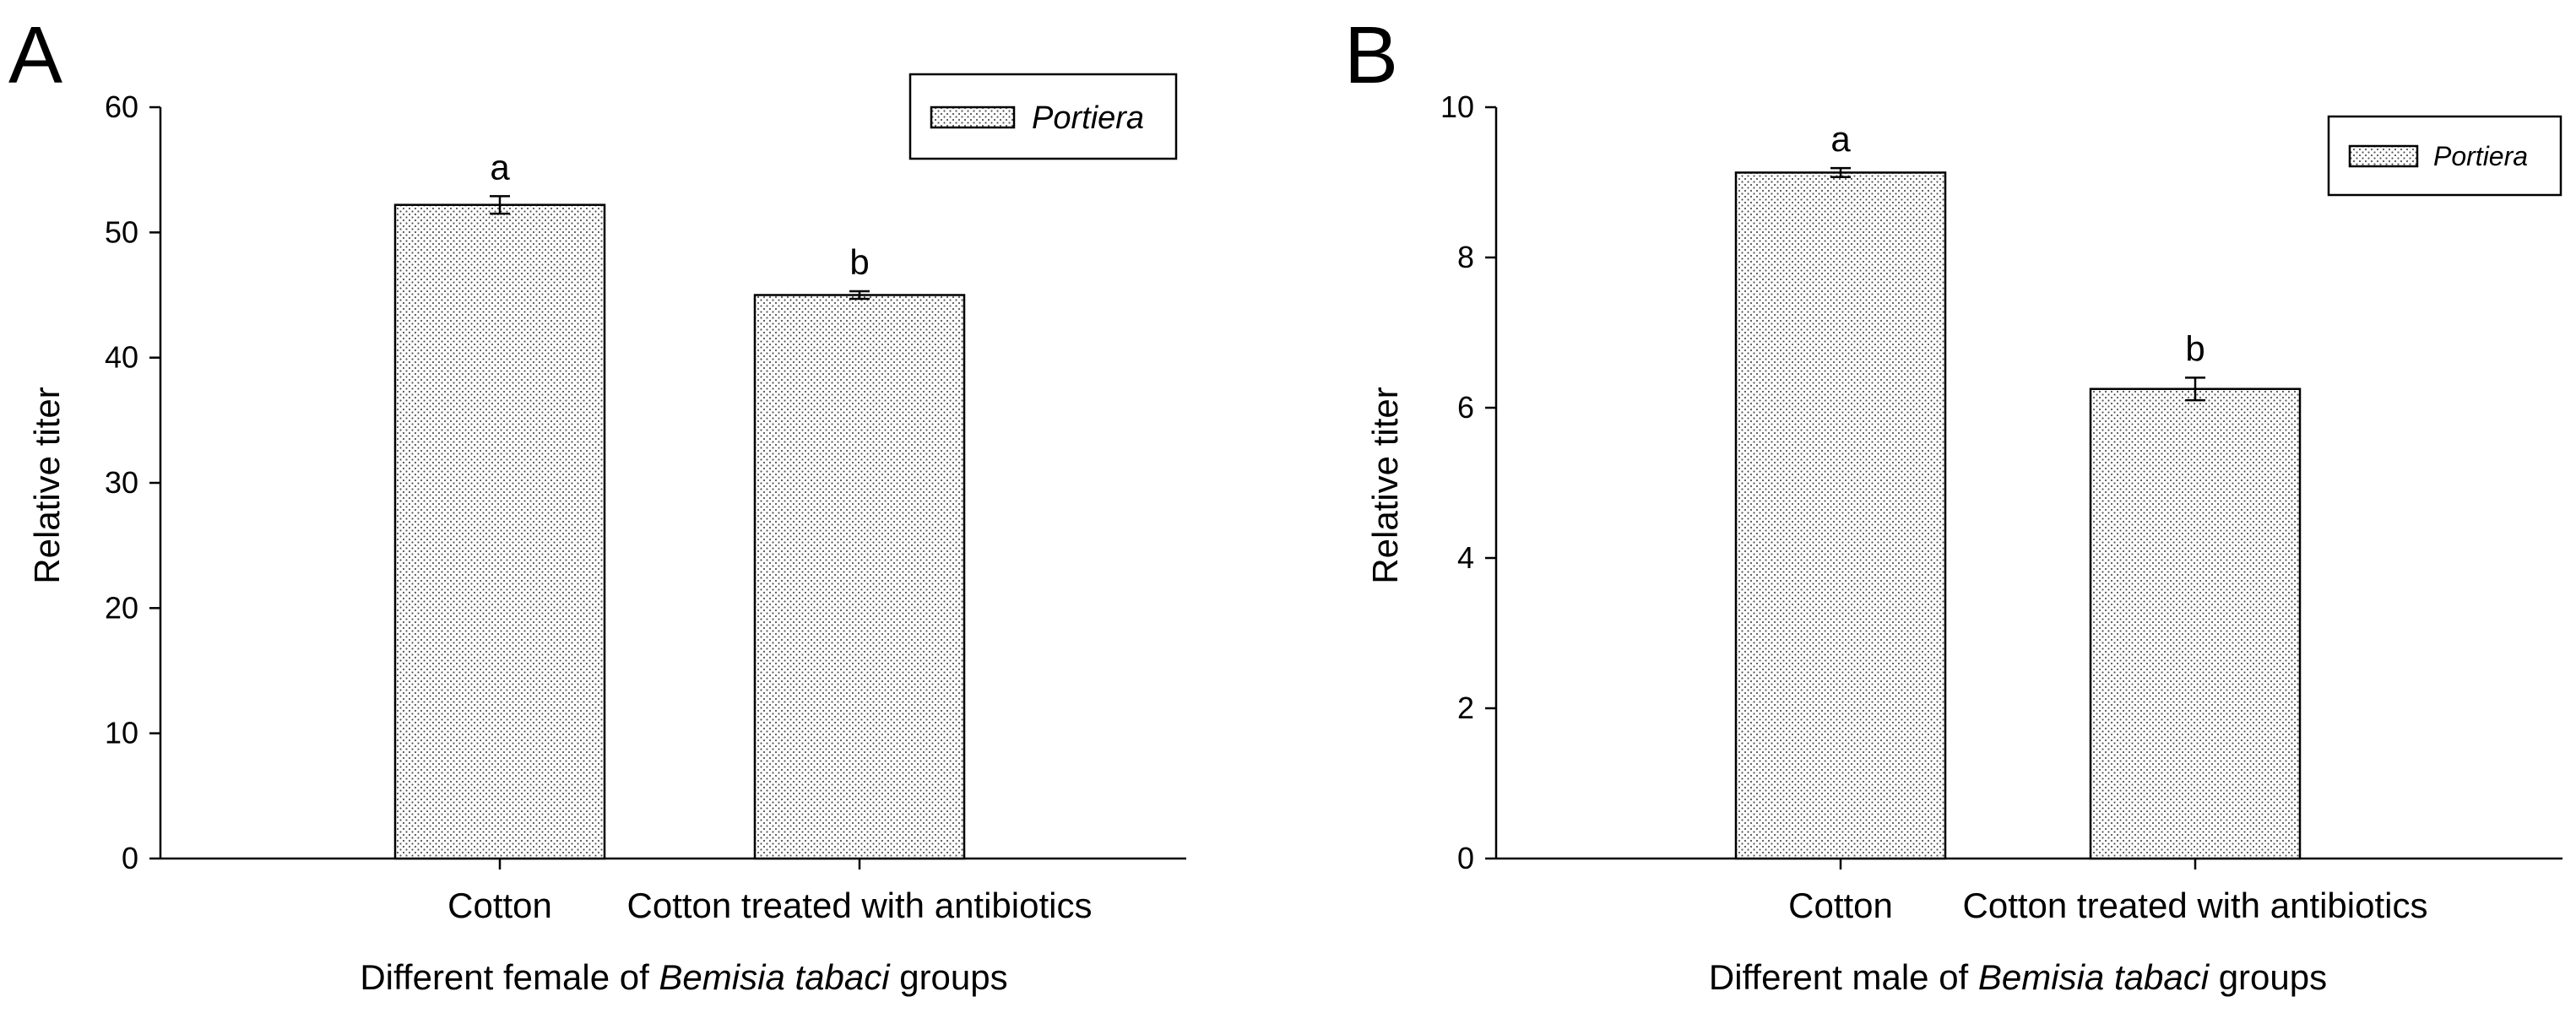 Image resolution: width=2576 pixels, height=1013 pixels. What do you see at coordinates (860, 905) in the screenshot?
I see `category-label-a-2: Cotton treated with antibiotics` at bounding box center [860, 905].